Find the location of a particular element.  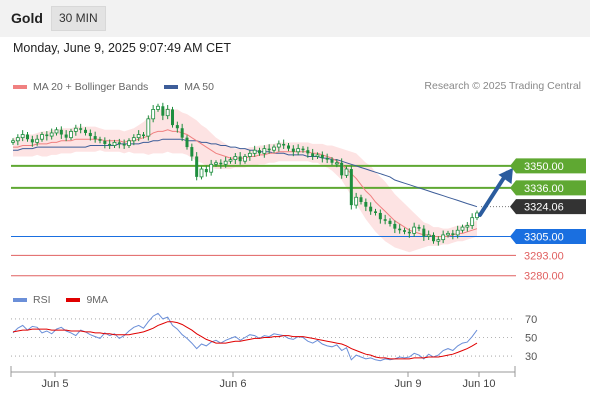

rsi-tick-label: 70 is located at coordinates (531, 320).